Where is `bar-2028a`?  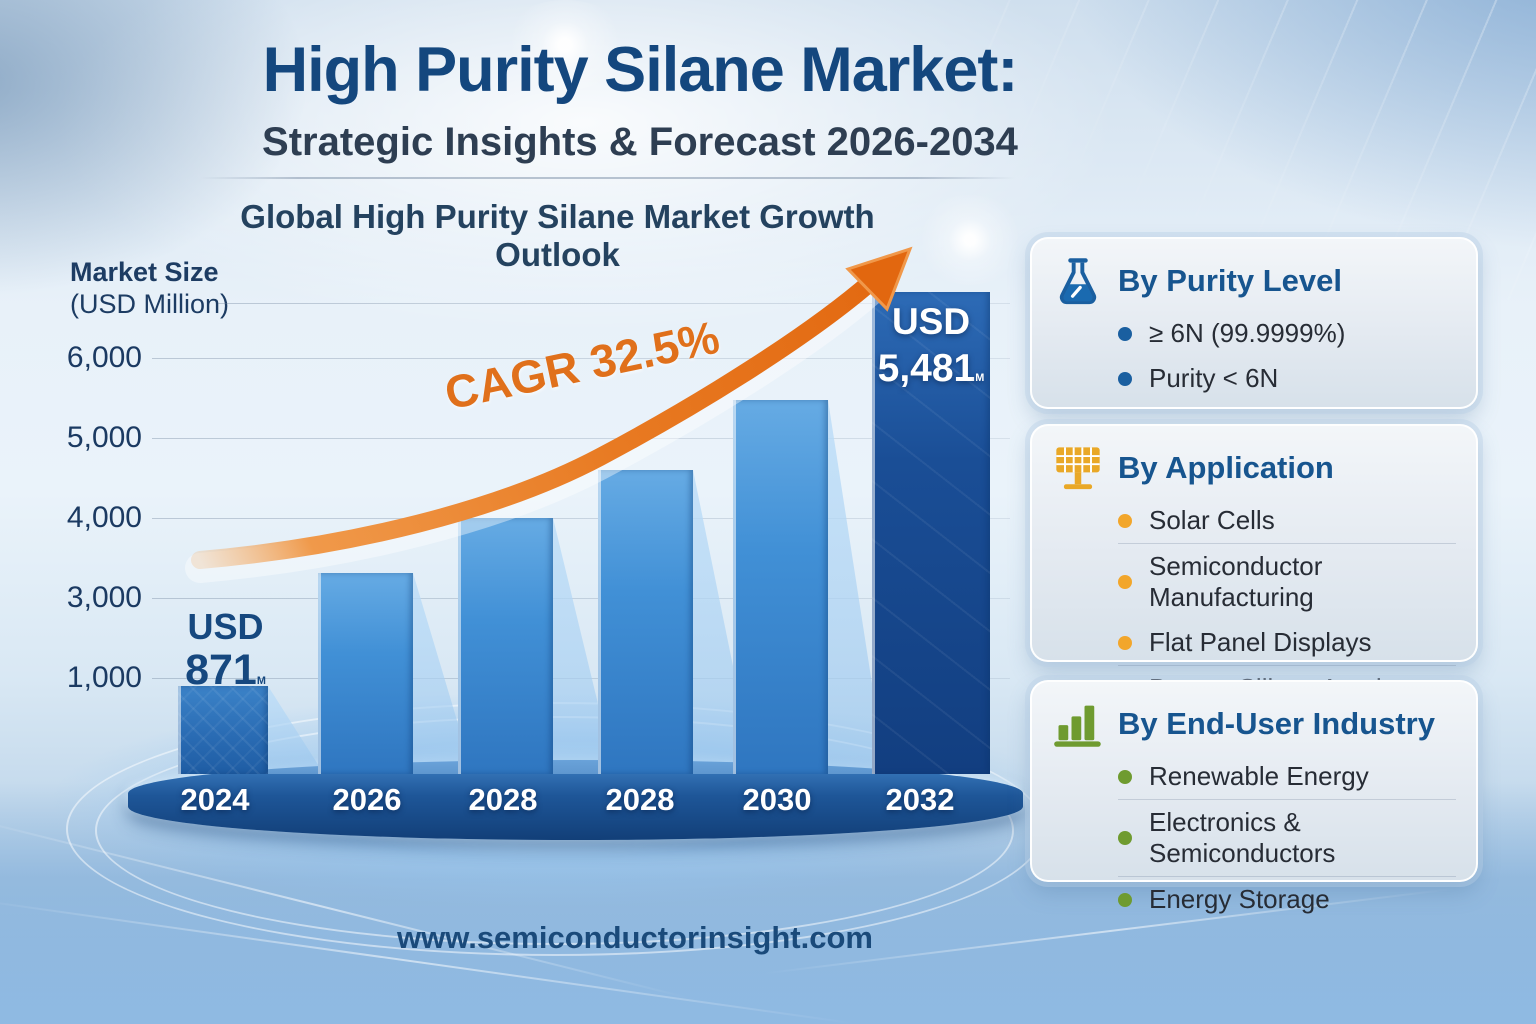 bar-2028a is located at coordinates (505, 646).